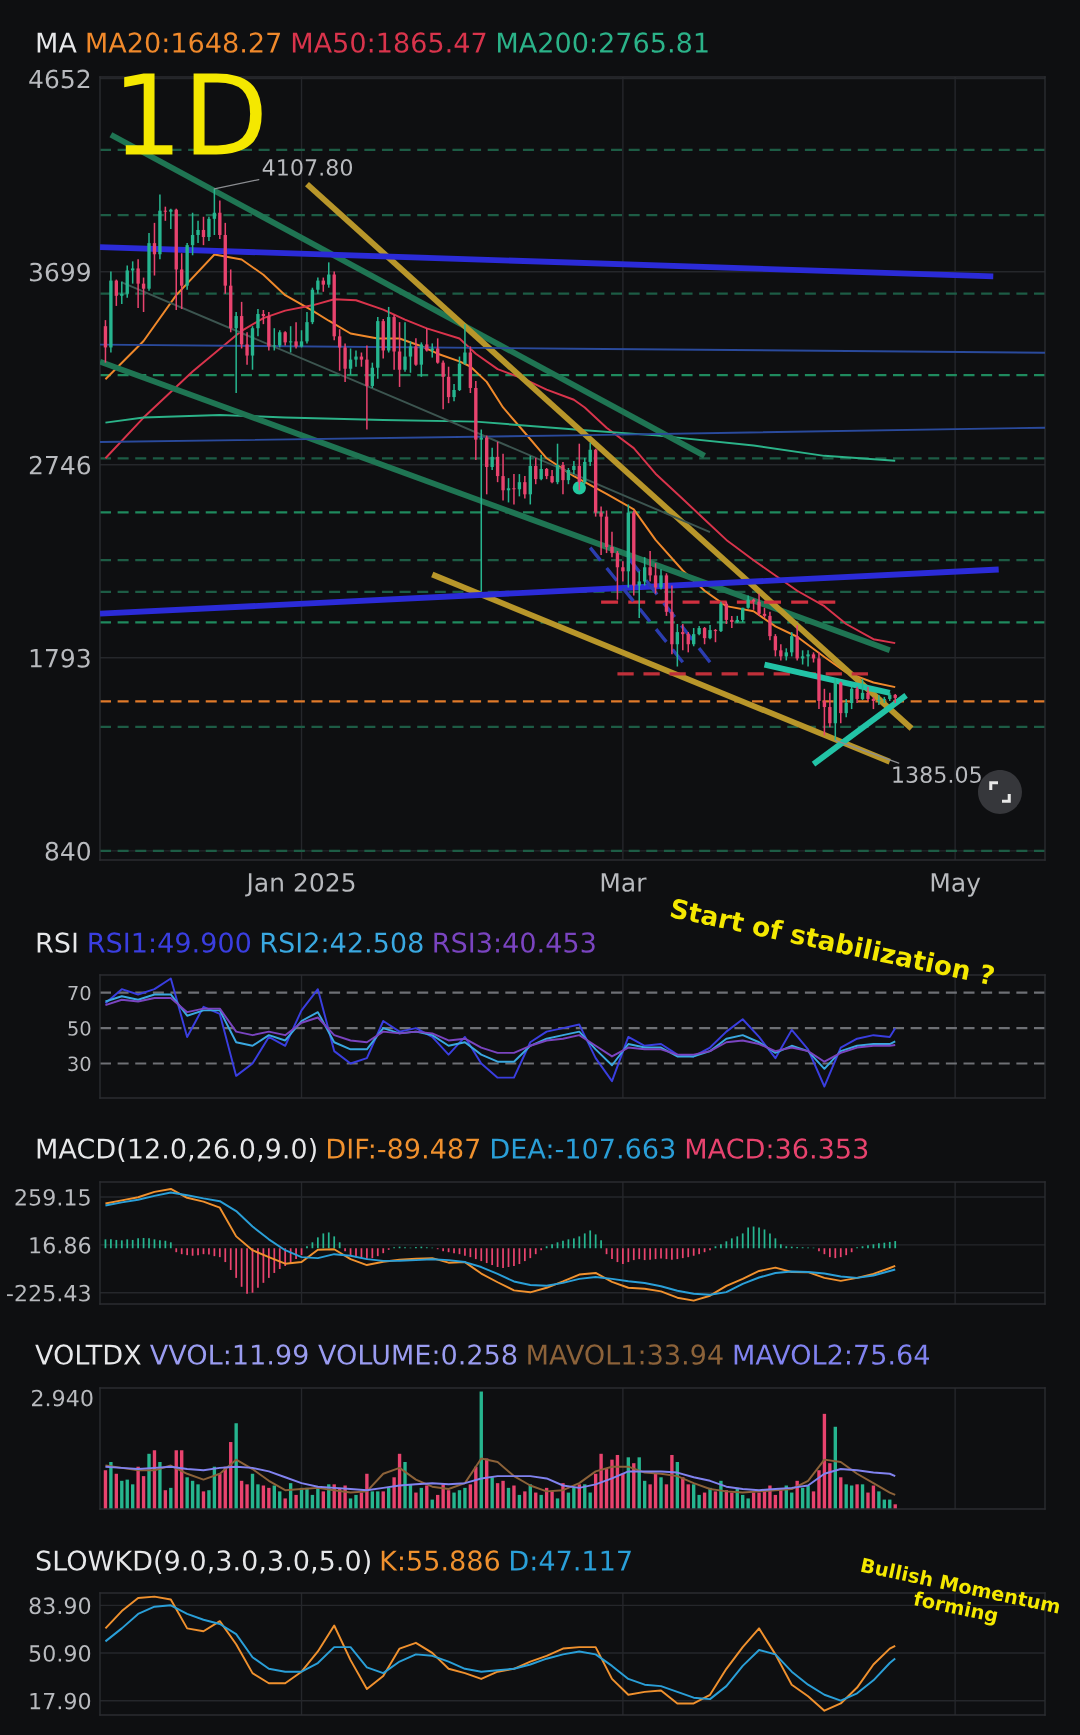  Describe the element at coordinates (333, 1354) in the screenshot. I see `chart-subtitle: VVOL:11.99 VOLUME:0.258` at that location.